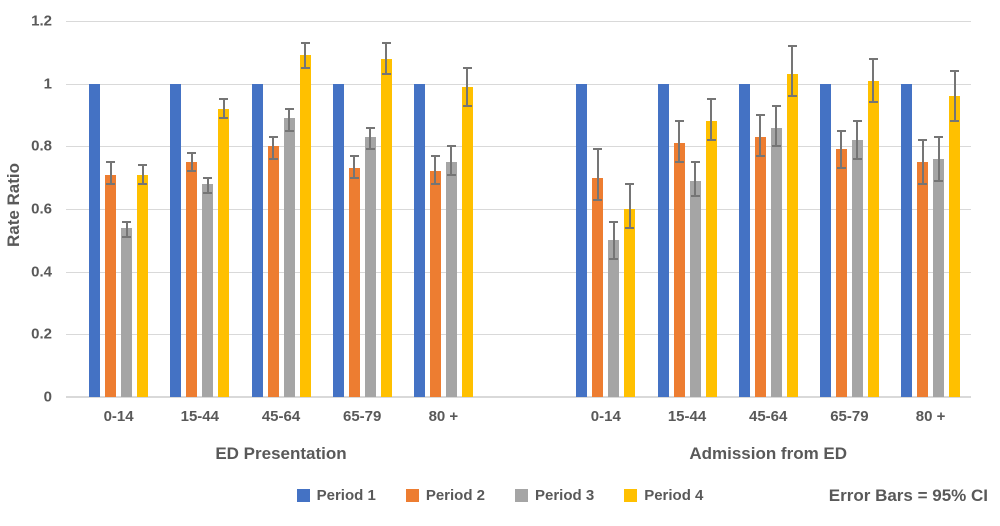 Image resolution: width=1000 pixels, height=526 pixels. I want to click on y-tick-label: 0, so click(47, 397).